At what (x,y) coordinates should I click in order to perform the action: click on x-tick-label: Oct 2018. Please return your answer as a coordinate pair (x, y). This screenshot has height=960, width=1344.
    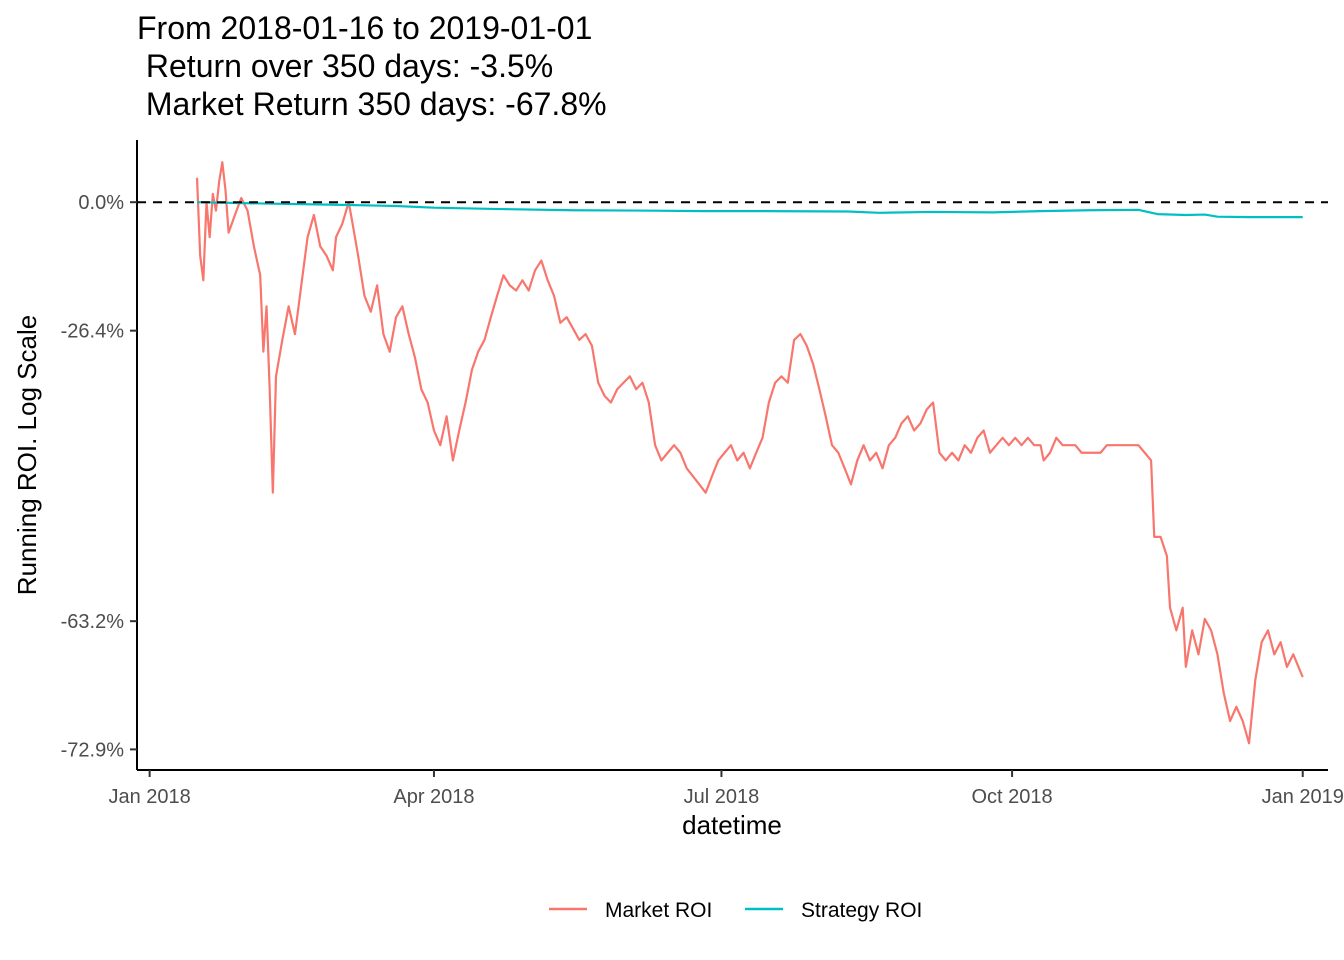
    Looking at the image, I should click on (1011, 797).